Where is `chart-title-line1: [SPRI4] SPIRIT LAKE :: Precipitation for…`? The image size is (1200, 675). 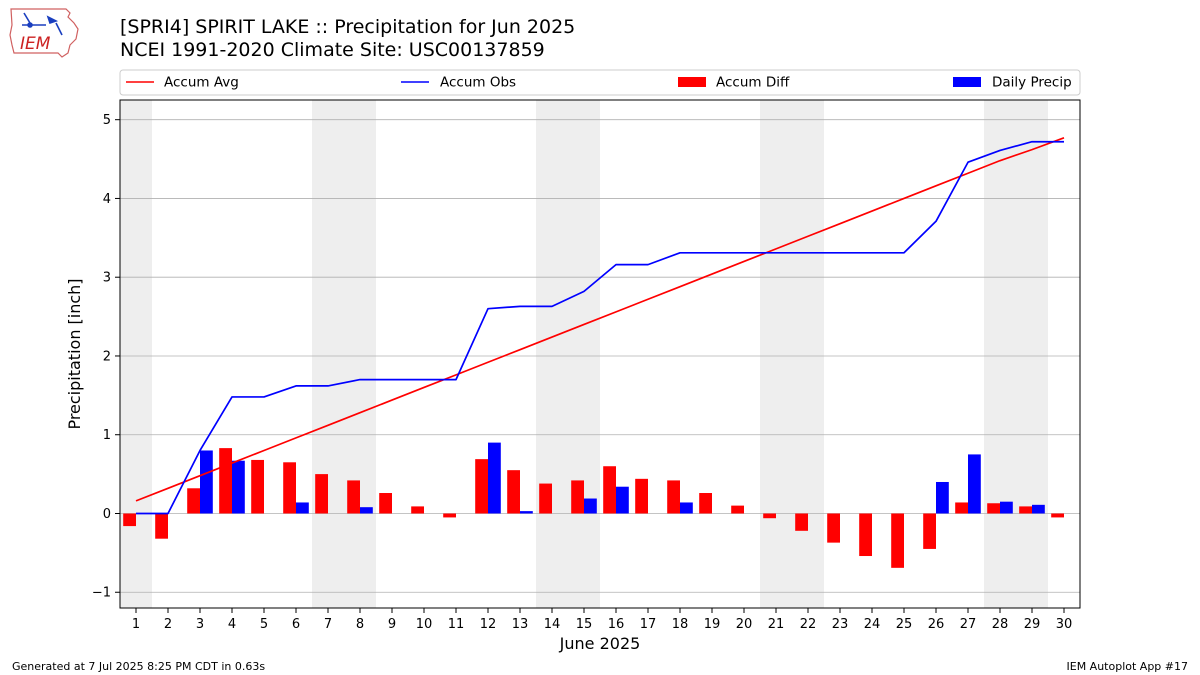 chart-title-line1: [SPRI4] SPIRIT LAKE :: Precipitation for… is located at coordinates (348, 27).